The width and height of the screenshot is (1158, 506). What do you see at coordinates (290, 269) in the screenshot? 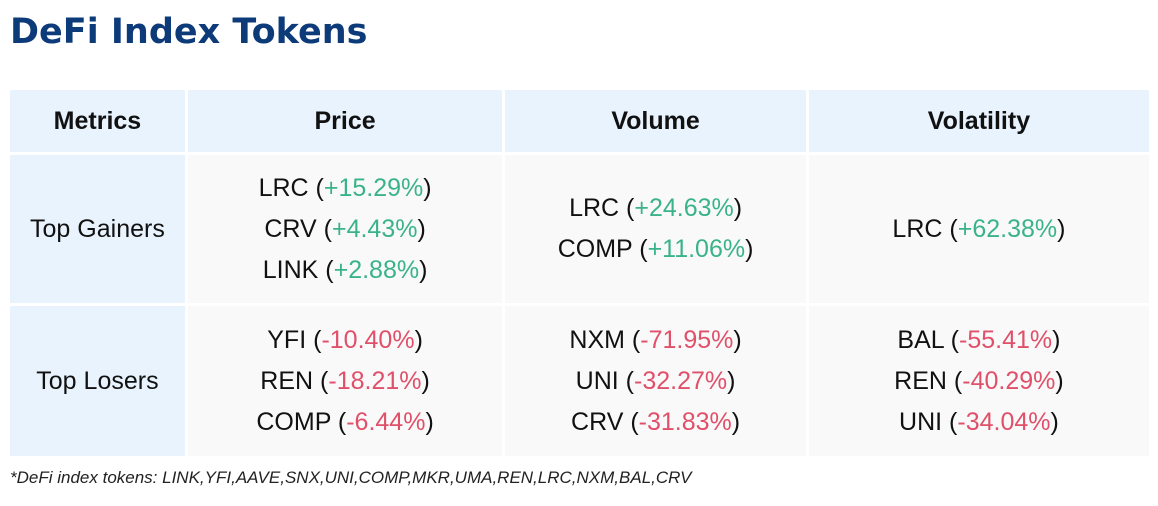
I see `token-name: LINK` at bounding box center [290, 269].